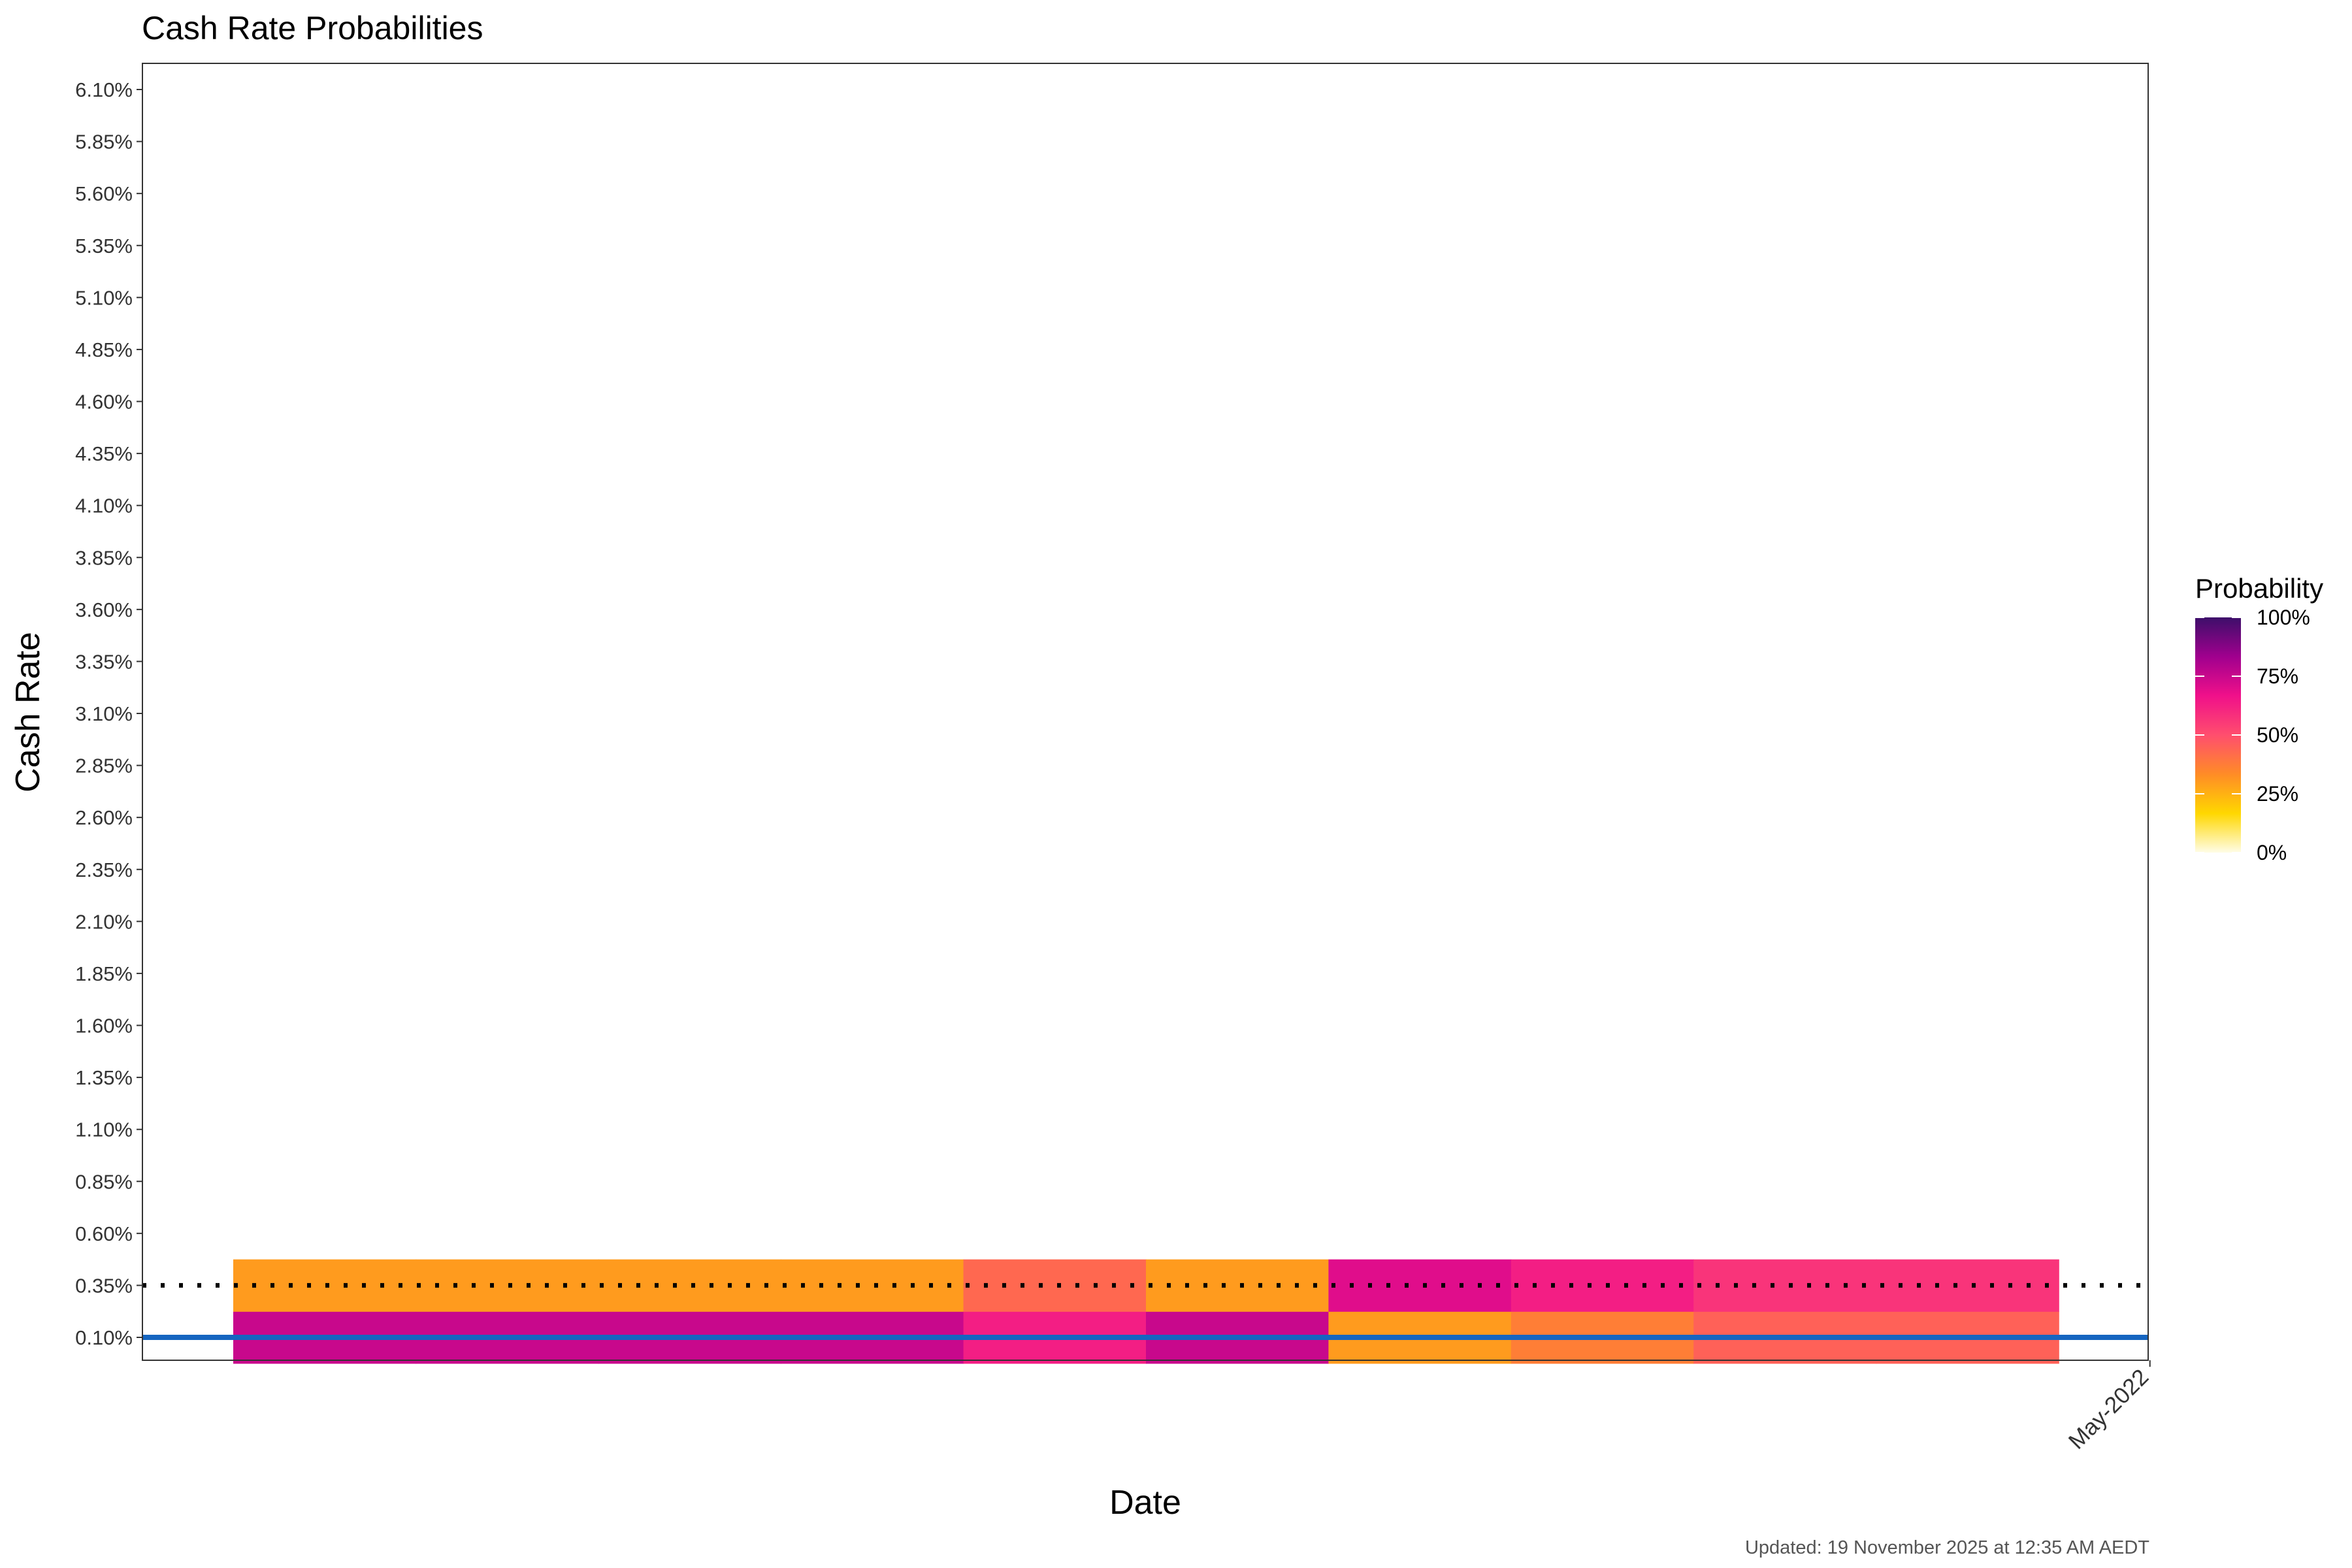 This screenshot has width=2352, height=1568. I want to click on y-tick-label: 4.35%, so click(104, 453).